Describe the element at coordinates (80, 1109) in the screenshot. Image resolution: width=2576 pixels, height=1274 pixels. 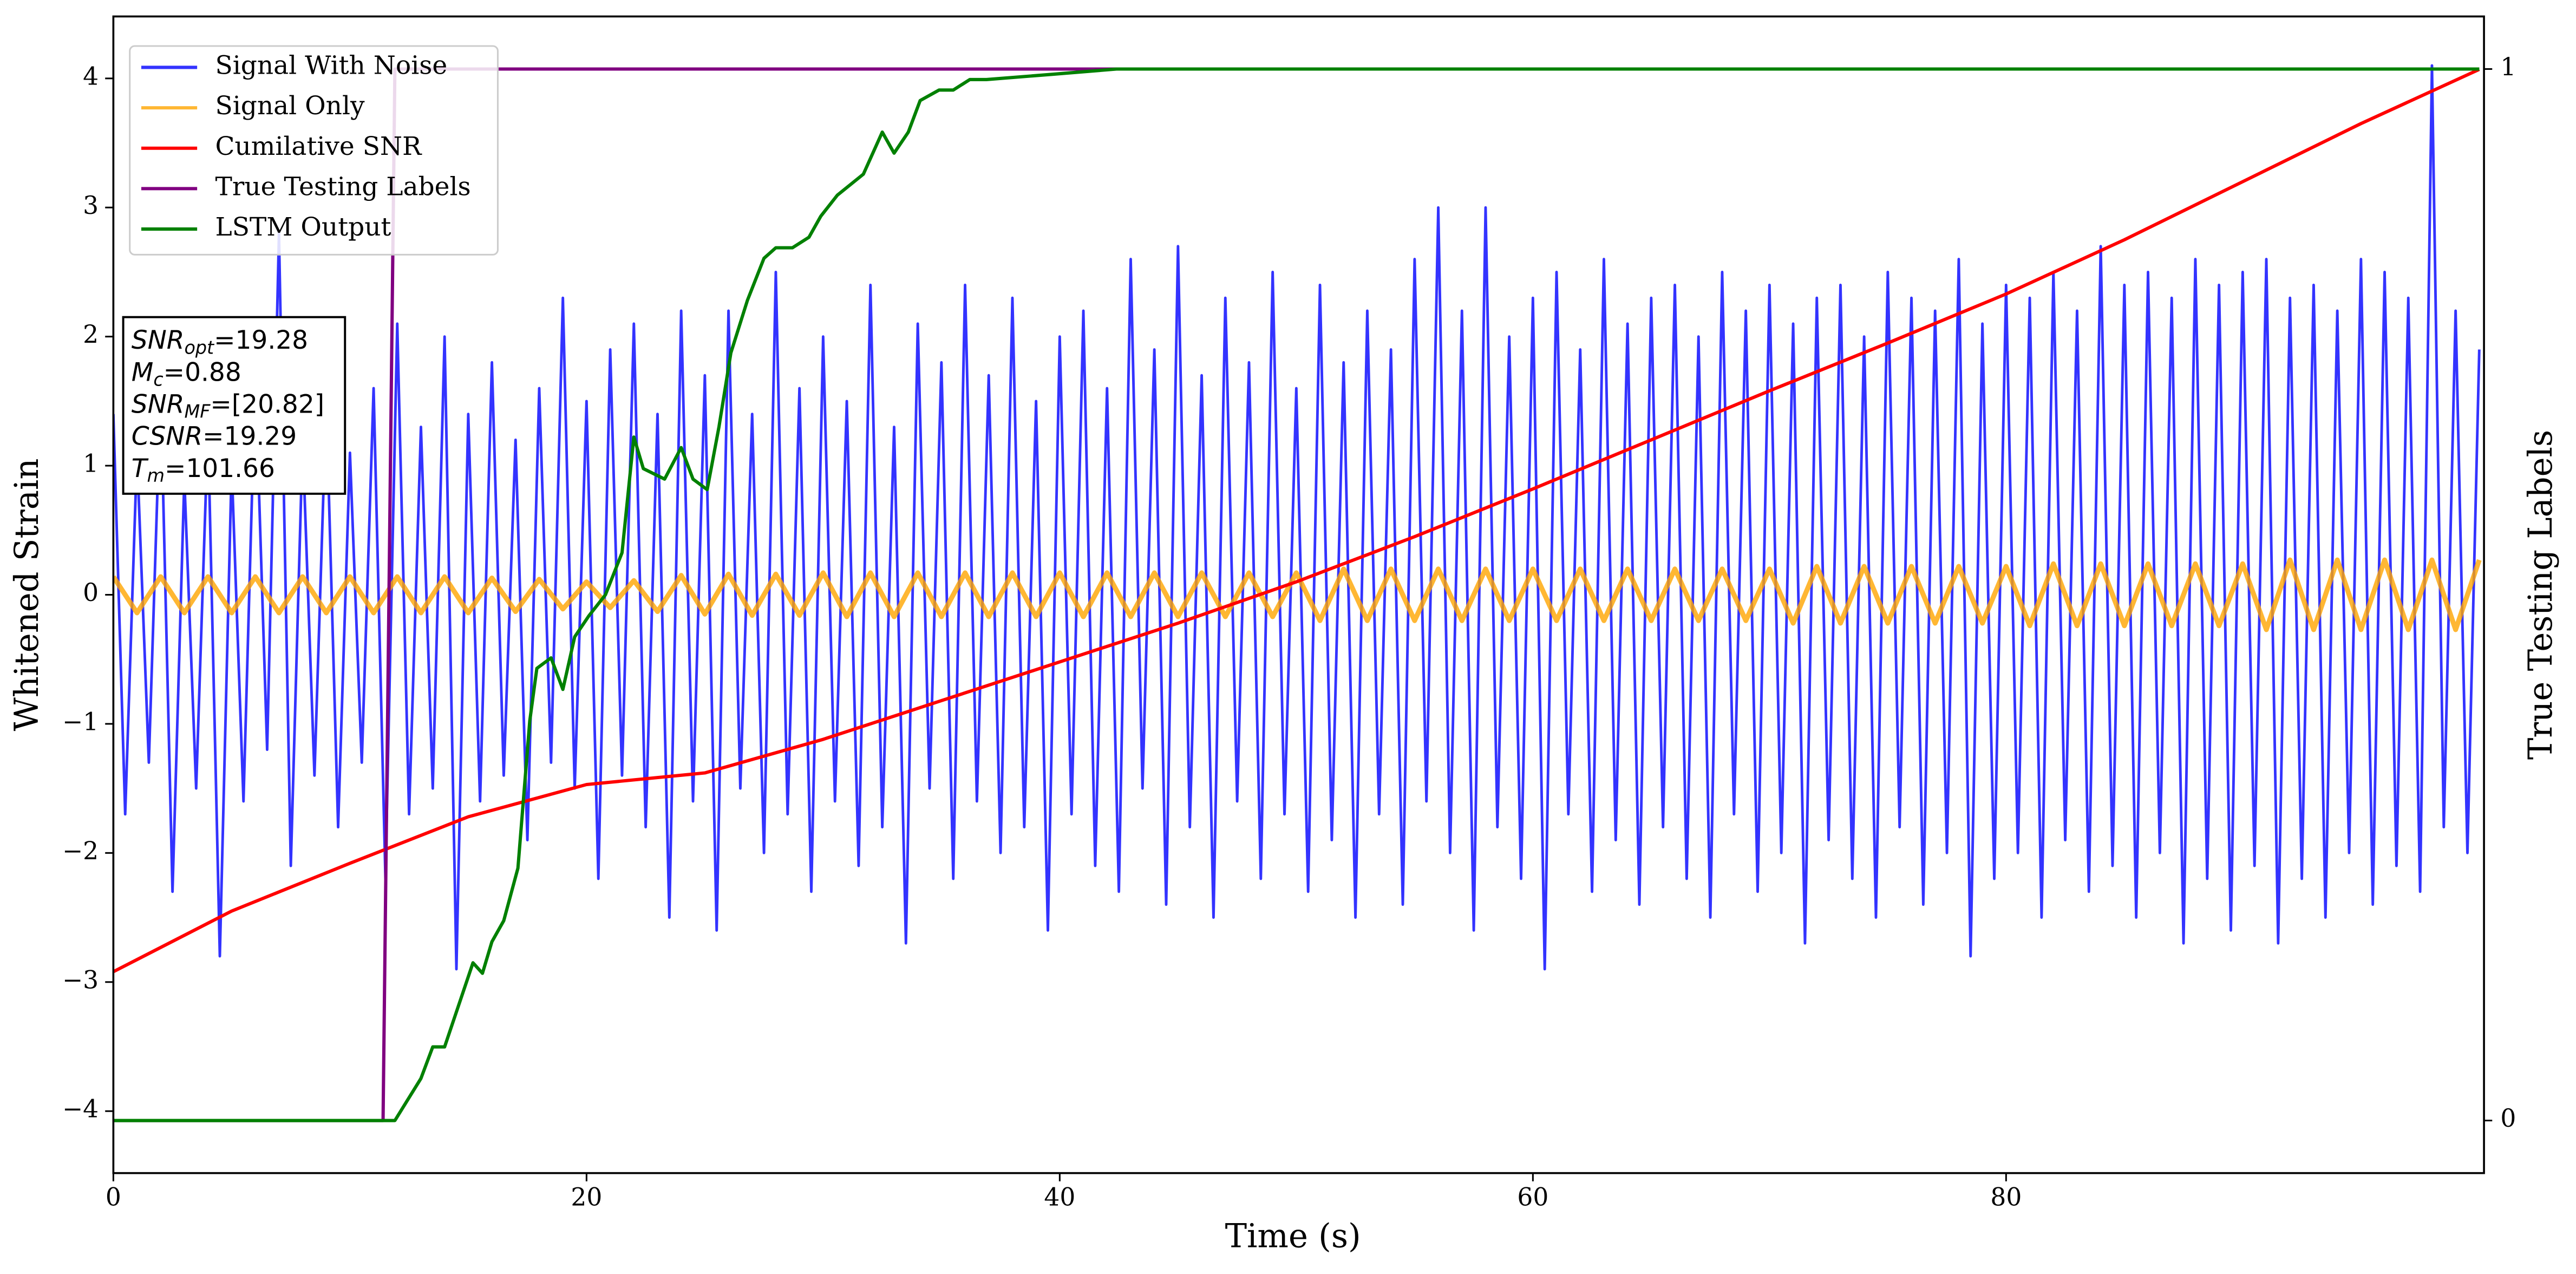
I see `y-tick-label: −4` at that location.